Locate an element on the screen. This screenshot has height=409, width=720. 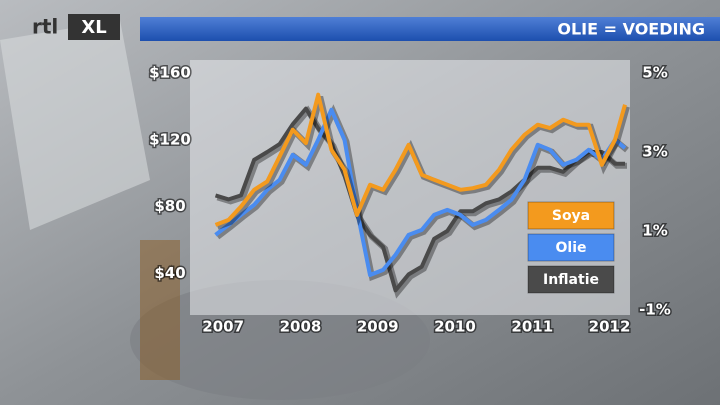
y-tick-label: $80 is located at coordinates (169, 206).